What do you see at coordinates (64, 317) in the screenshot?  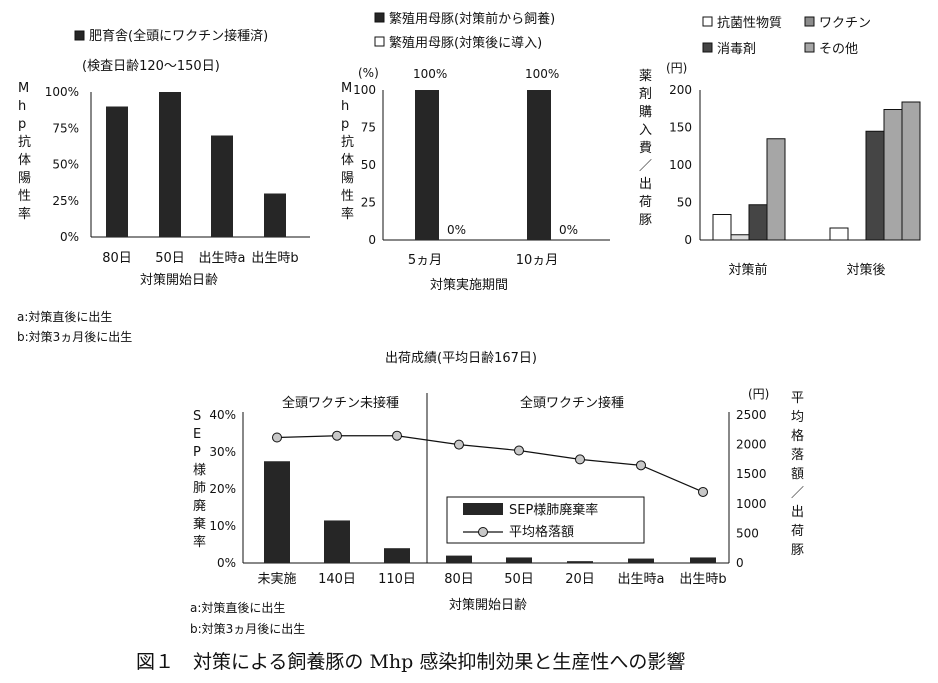 I see `chart1-note-a: a:対策直後に出生` at bounding box center [64, 317].